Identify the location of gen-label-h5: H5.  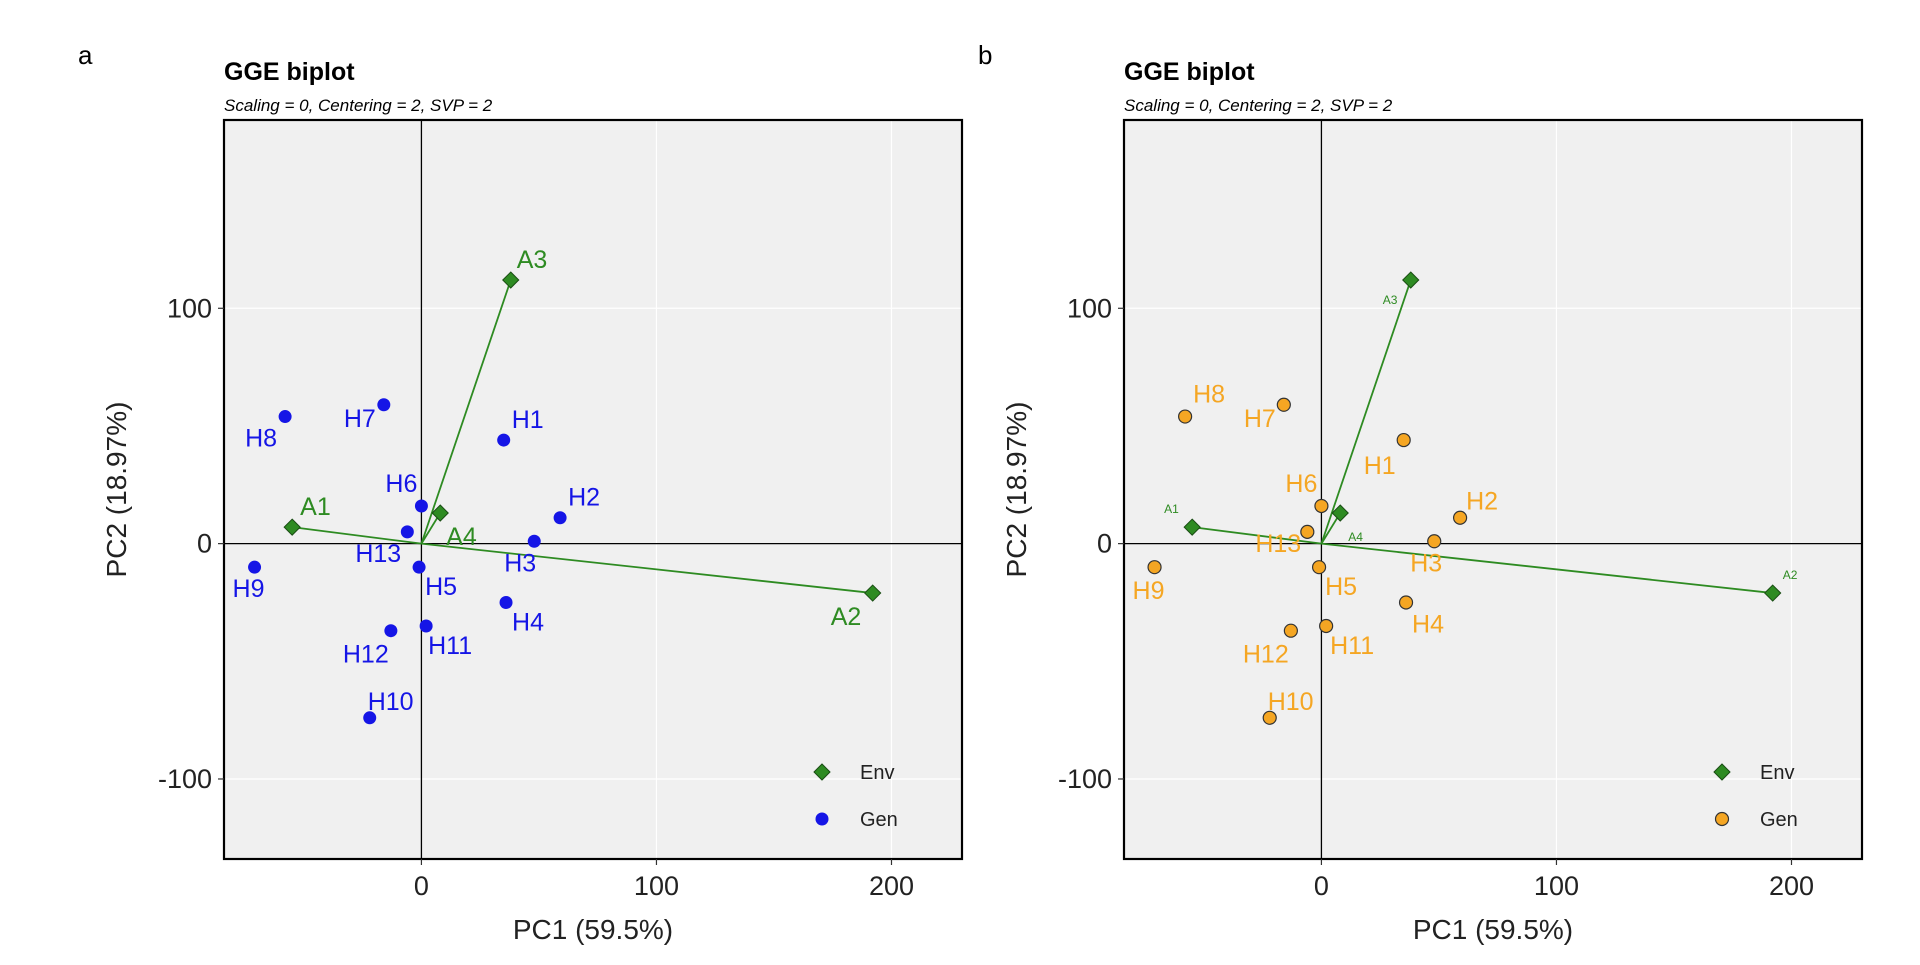
(1341, 587).